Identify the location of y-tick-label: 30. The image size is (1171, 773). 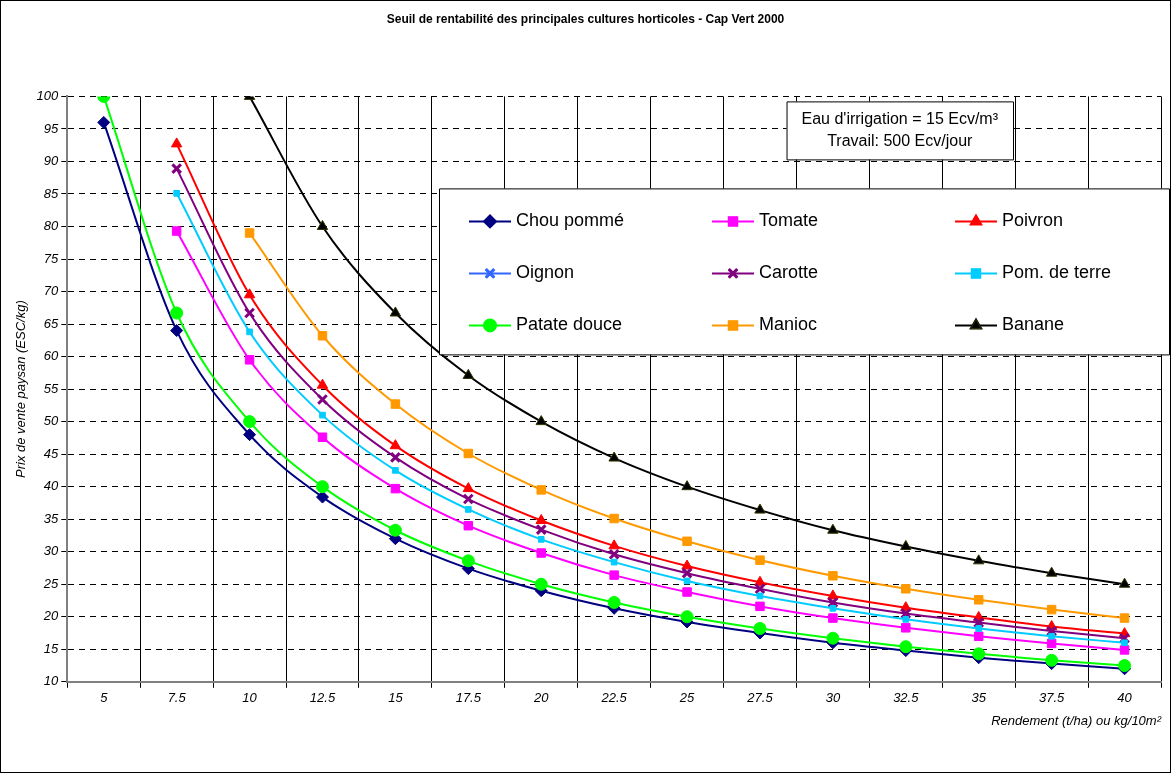
(51, 551).